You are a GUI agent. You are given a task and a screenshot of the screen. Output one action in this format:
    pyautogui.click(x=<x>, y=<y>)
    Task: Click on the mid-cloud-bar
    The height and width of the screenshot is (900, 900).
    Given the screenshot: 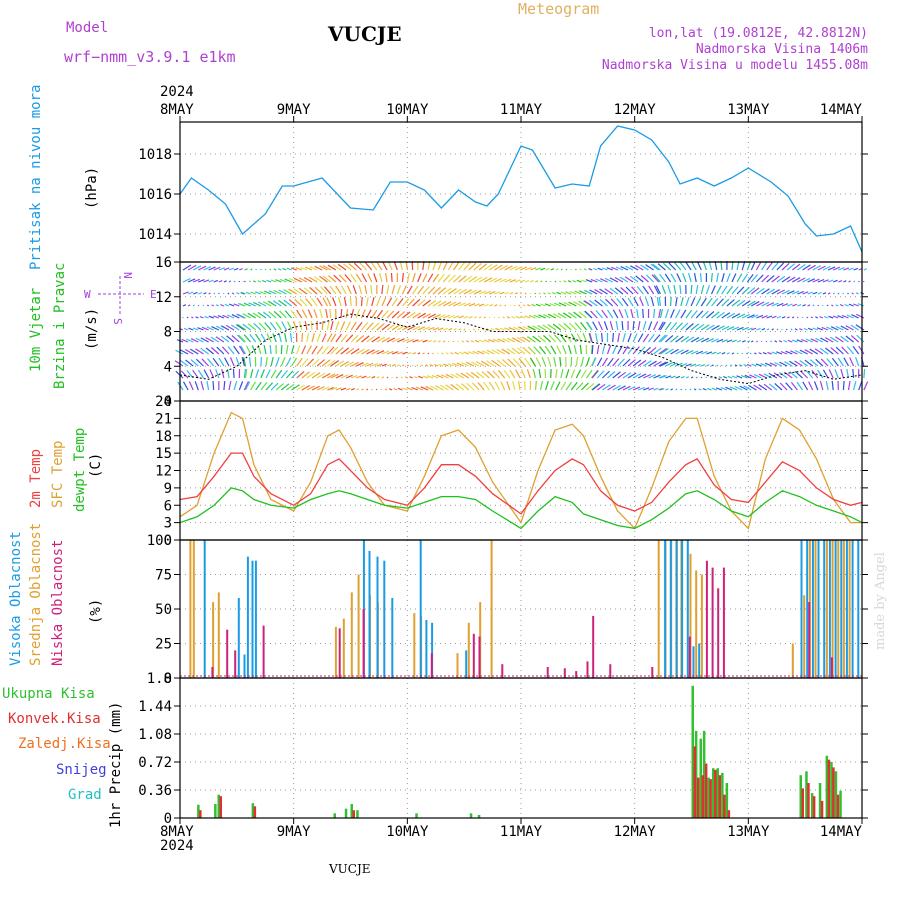 What is the action you would take?
    pyautogui.click(x=815, y=609)
    